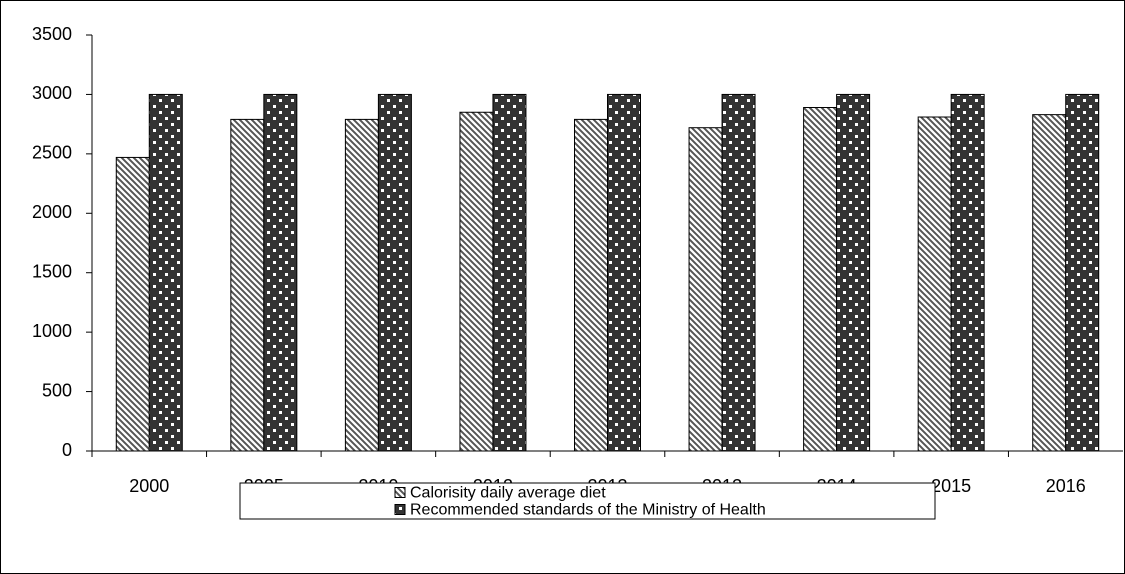  I want to click on y-tick-label: 3500, so click(52, 34).